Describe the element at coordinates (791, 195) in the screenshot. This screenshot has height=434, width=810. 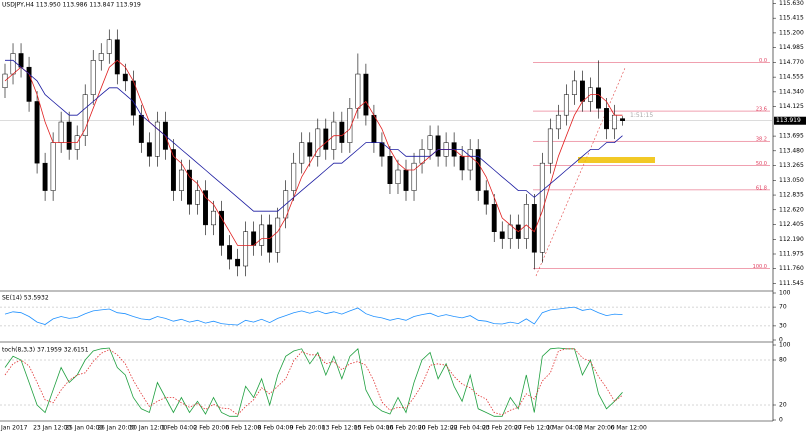
I see `y-tick-label: 112.835` at that location.